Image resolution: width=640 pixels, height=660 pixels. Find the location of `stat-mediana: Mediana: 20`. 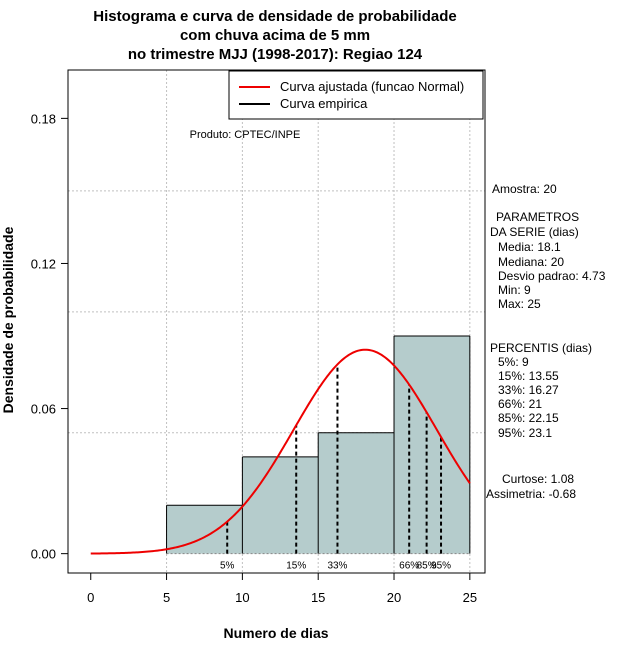

stat-mediana: Mediana: 20 is located at coordinates (531, 262).